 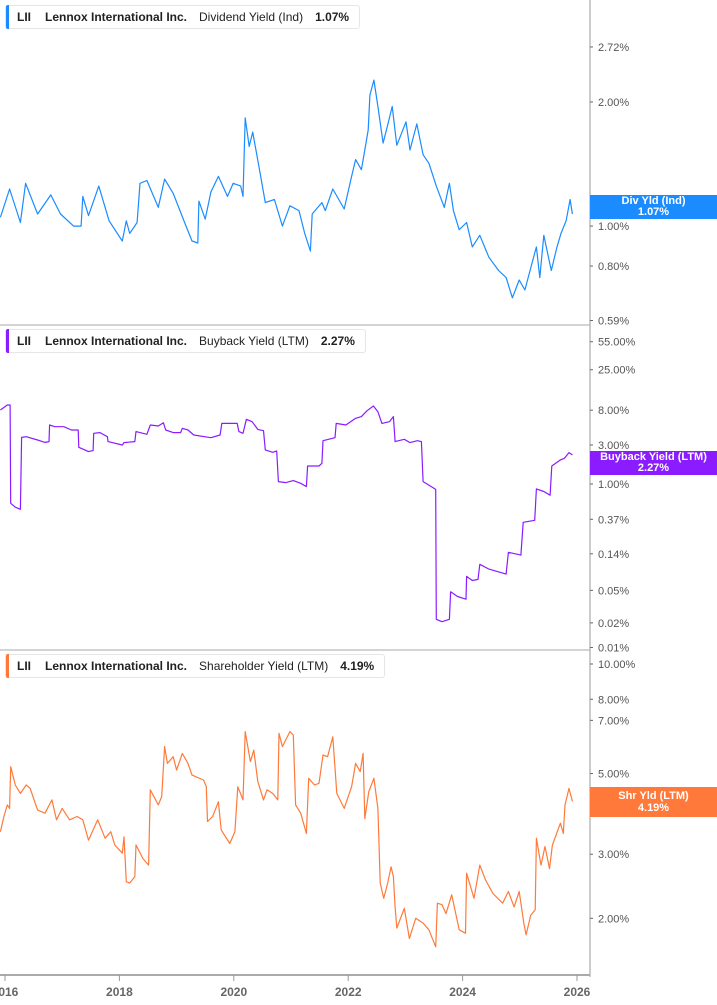 What do you see at coordinates (233, 992) in the screenshot?
I see `x-tick-label: 2020` at bounding box center [233, 992].